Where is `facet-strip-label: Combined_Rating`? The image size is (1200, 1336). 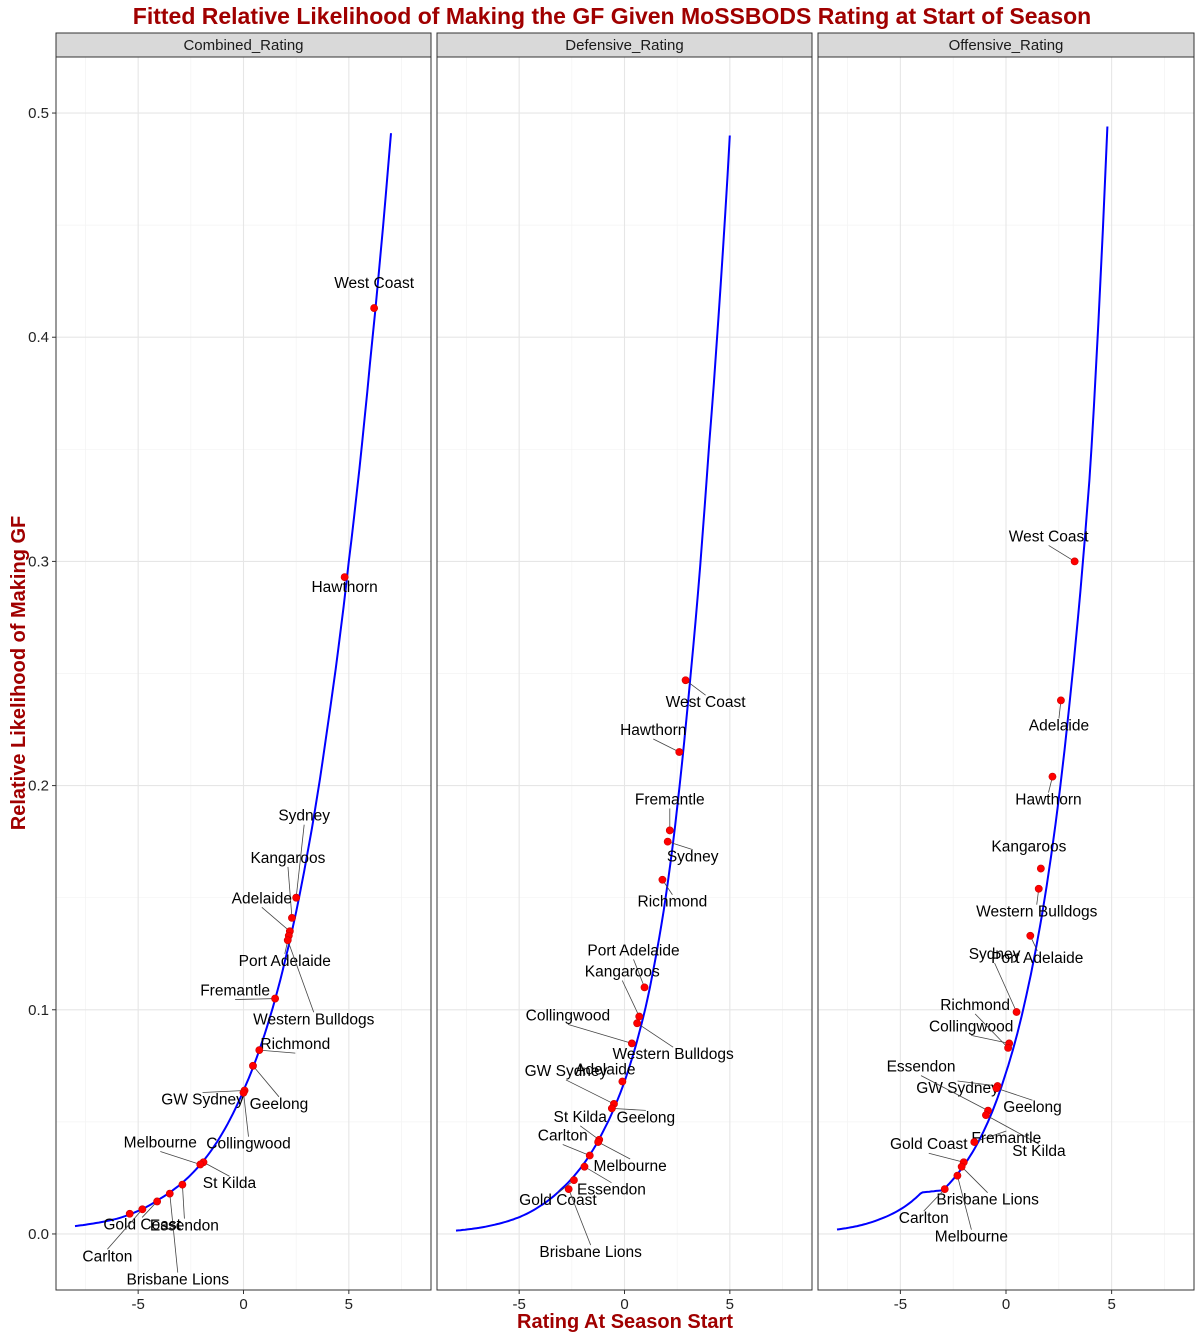
facet-strip-label: Combined_Rating is located at coordinates (243, 45).